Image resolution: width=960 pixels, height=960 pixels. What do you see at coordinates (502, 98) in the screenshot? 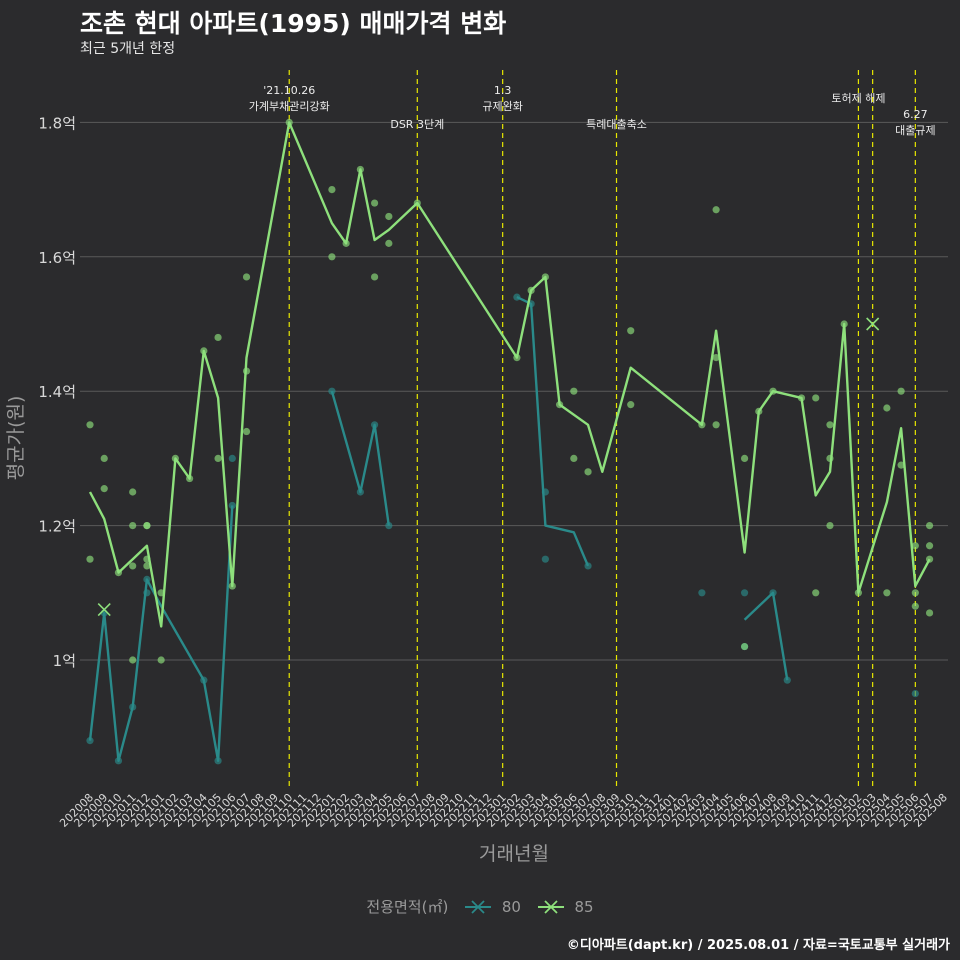
I see `event-label: 1.3 규제완화` at bounding box center [502, 98].